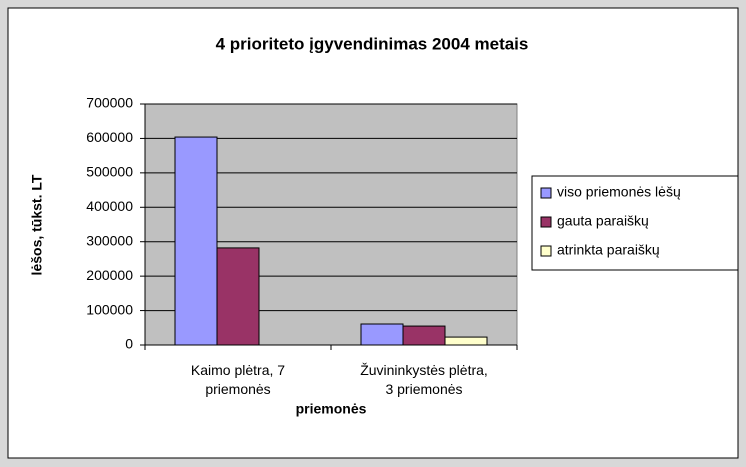 Image resolution: width=746 pixels, height=467 pixels. I want to click on x-tick-label: Kaimo plėtra, 7 priemonės, so click(238, 379).